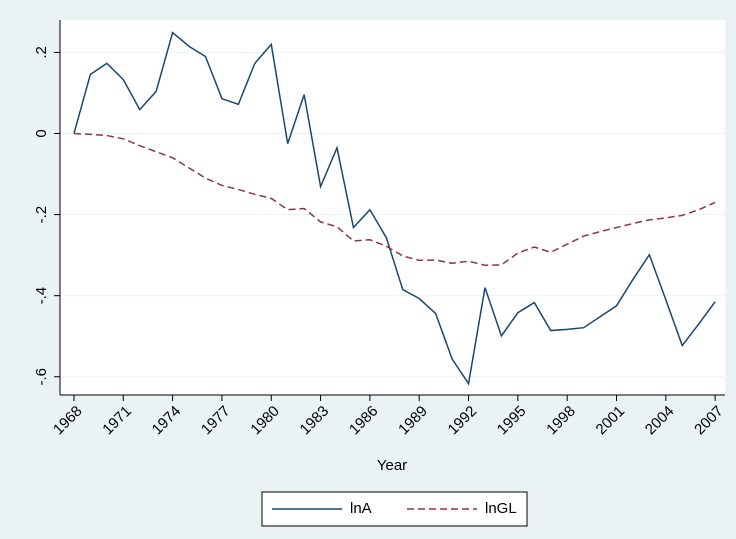  What do you see at coordinates (392, 465) in the screenshot?
I see `x-axis-title: Year` at bounding box center [392, 465].